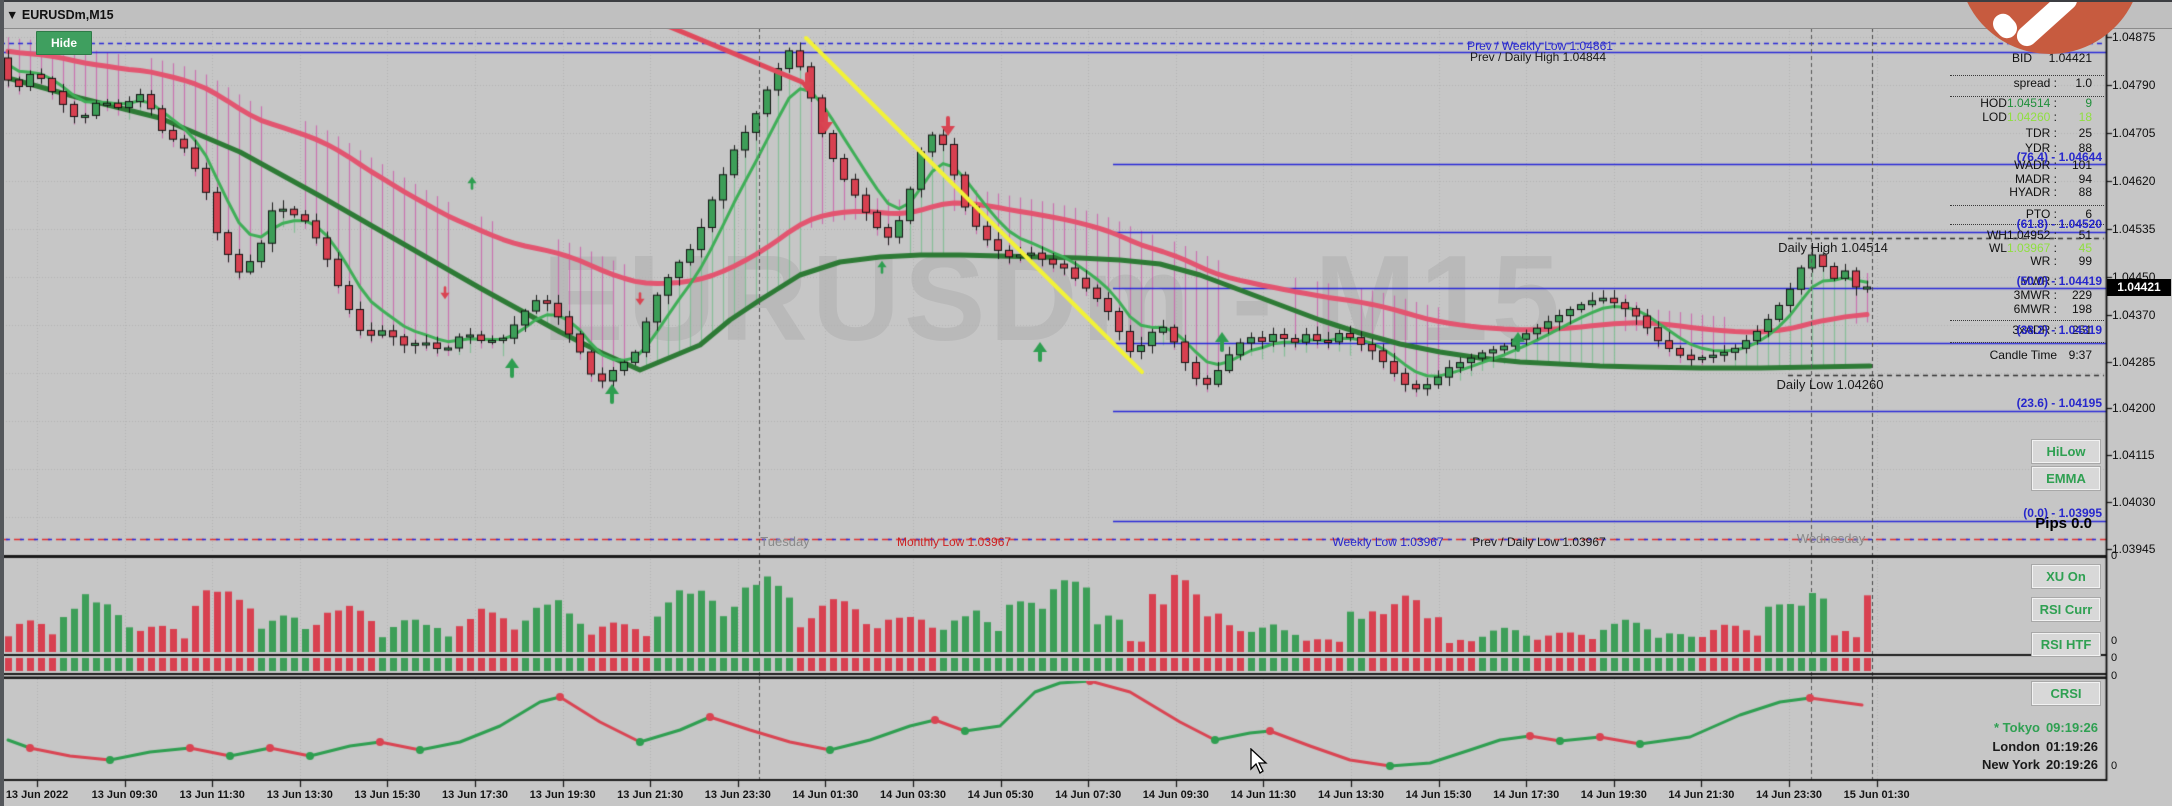 Image resolution: width=2172 pixels, height=806 pixels. What do you see at coordinates (1088, 795) in the screenshot?
I see `time-axis-label: 14 Jun 07:30` at bounding box center [1088, 795].